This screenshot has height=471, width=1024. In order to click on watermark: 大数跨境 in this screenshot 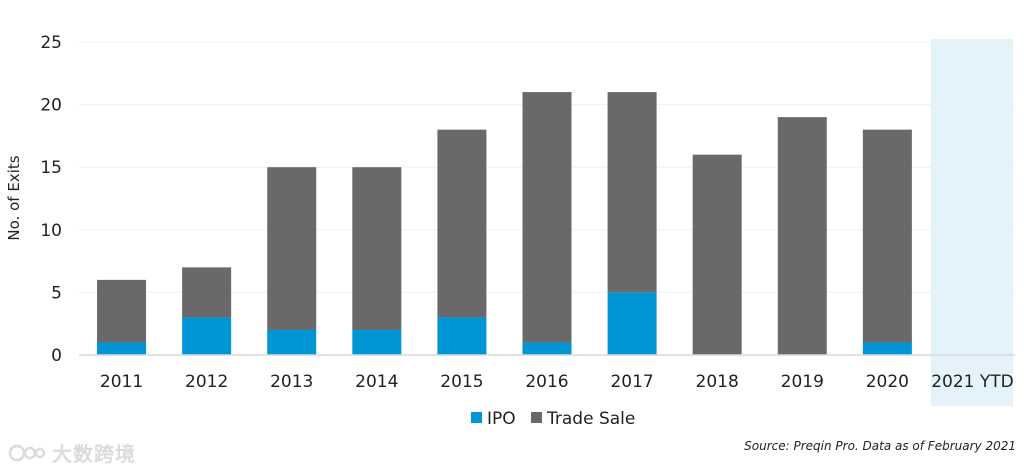, I will do `click(72, 452)`.